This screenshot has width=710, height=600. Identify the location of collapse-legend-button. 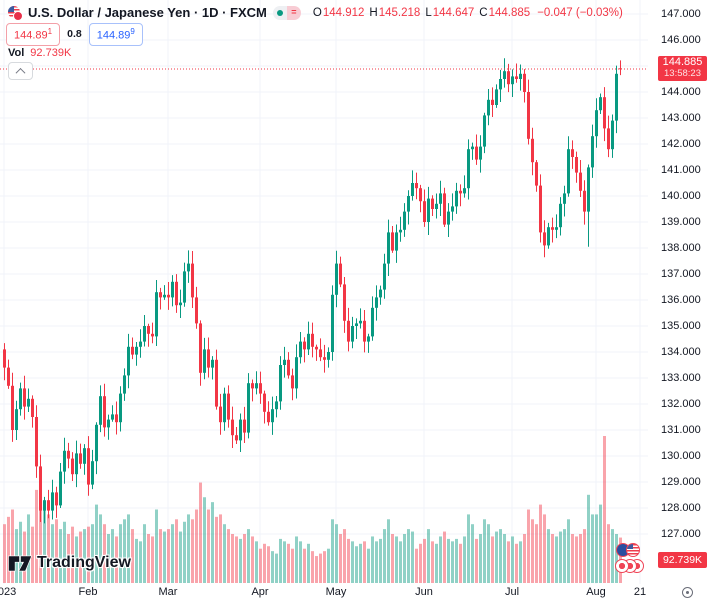
(20, 71).